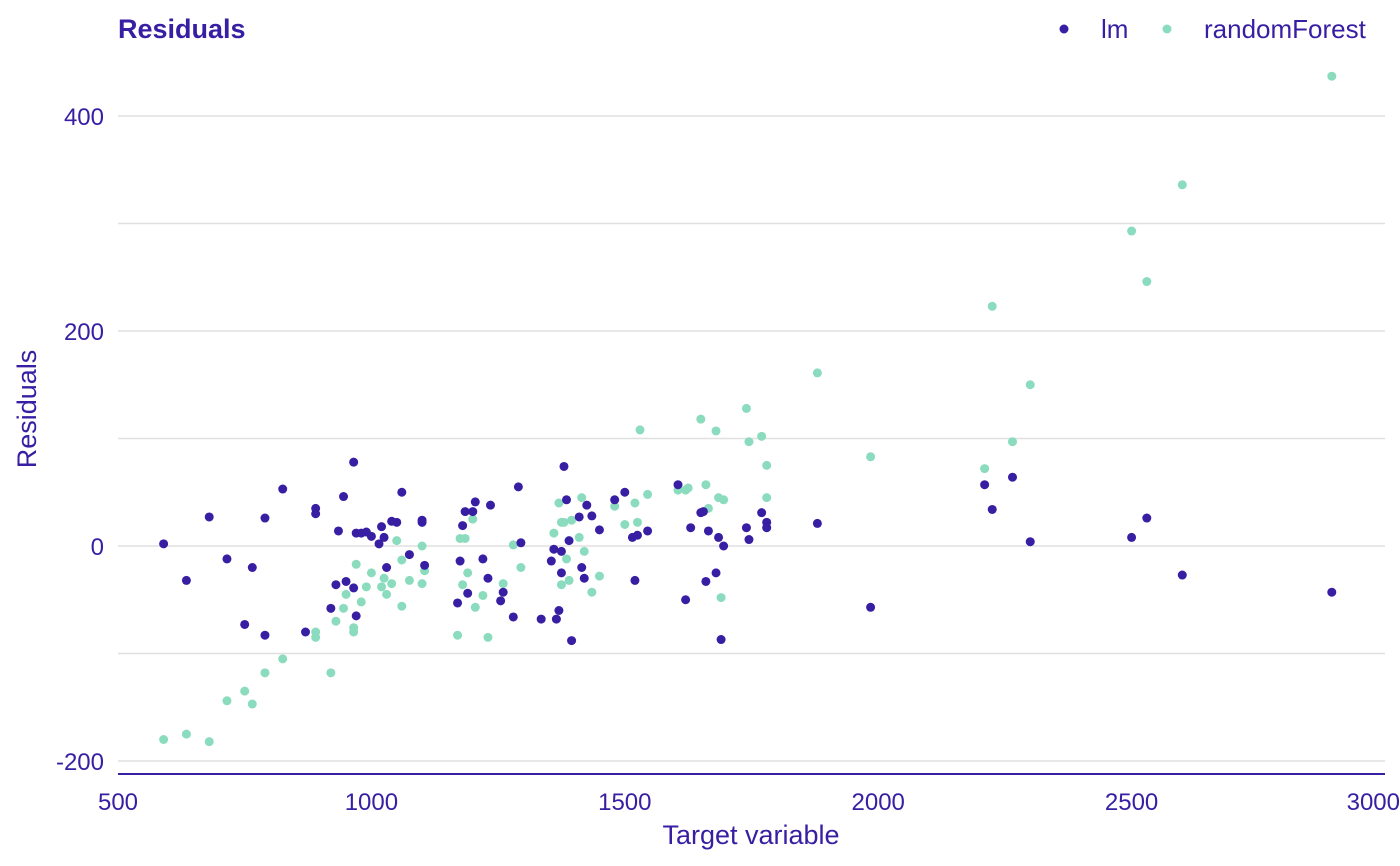  I want to click on y-tick-label: 400, so click(84, 117).